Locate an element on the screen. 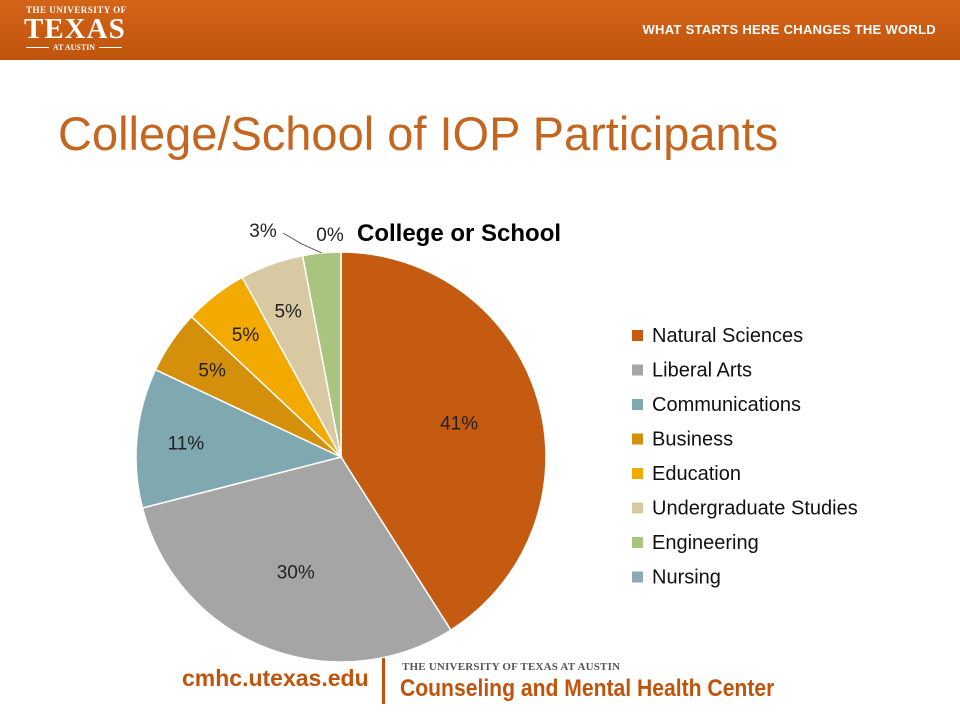 This screenshot has height=720, width=960. leader-line-engineering is located at coordinates (302, 243).